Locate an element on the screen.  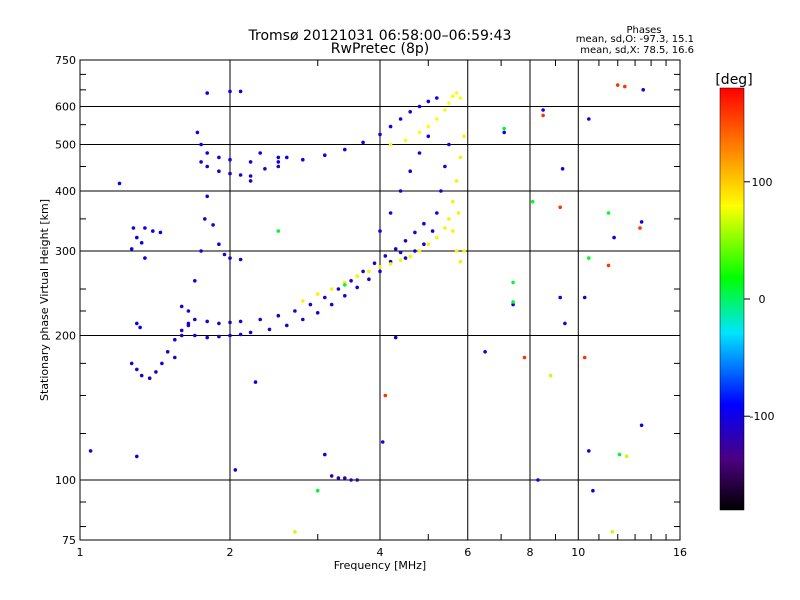
colorbar-tick-label: 100 is located at coordinates (762, 182).